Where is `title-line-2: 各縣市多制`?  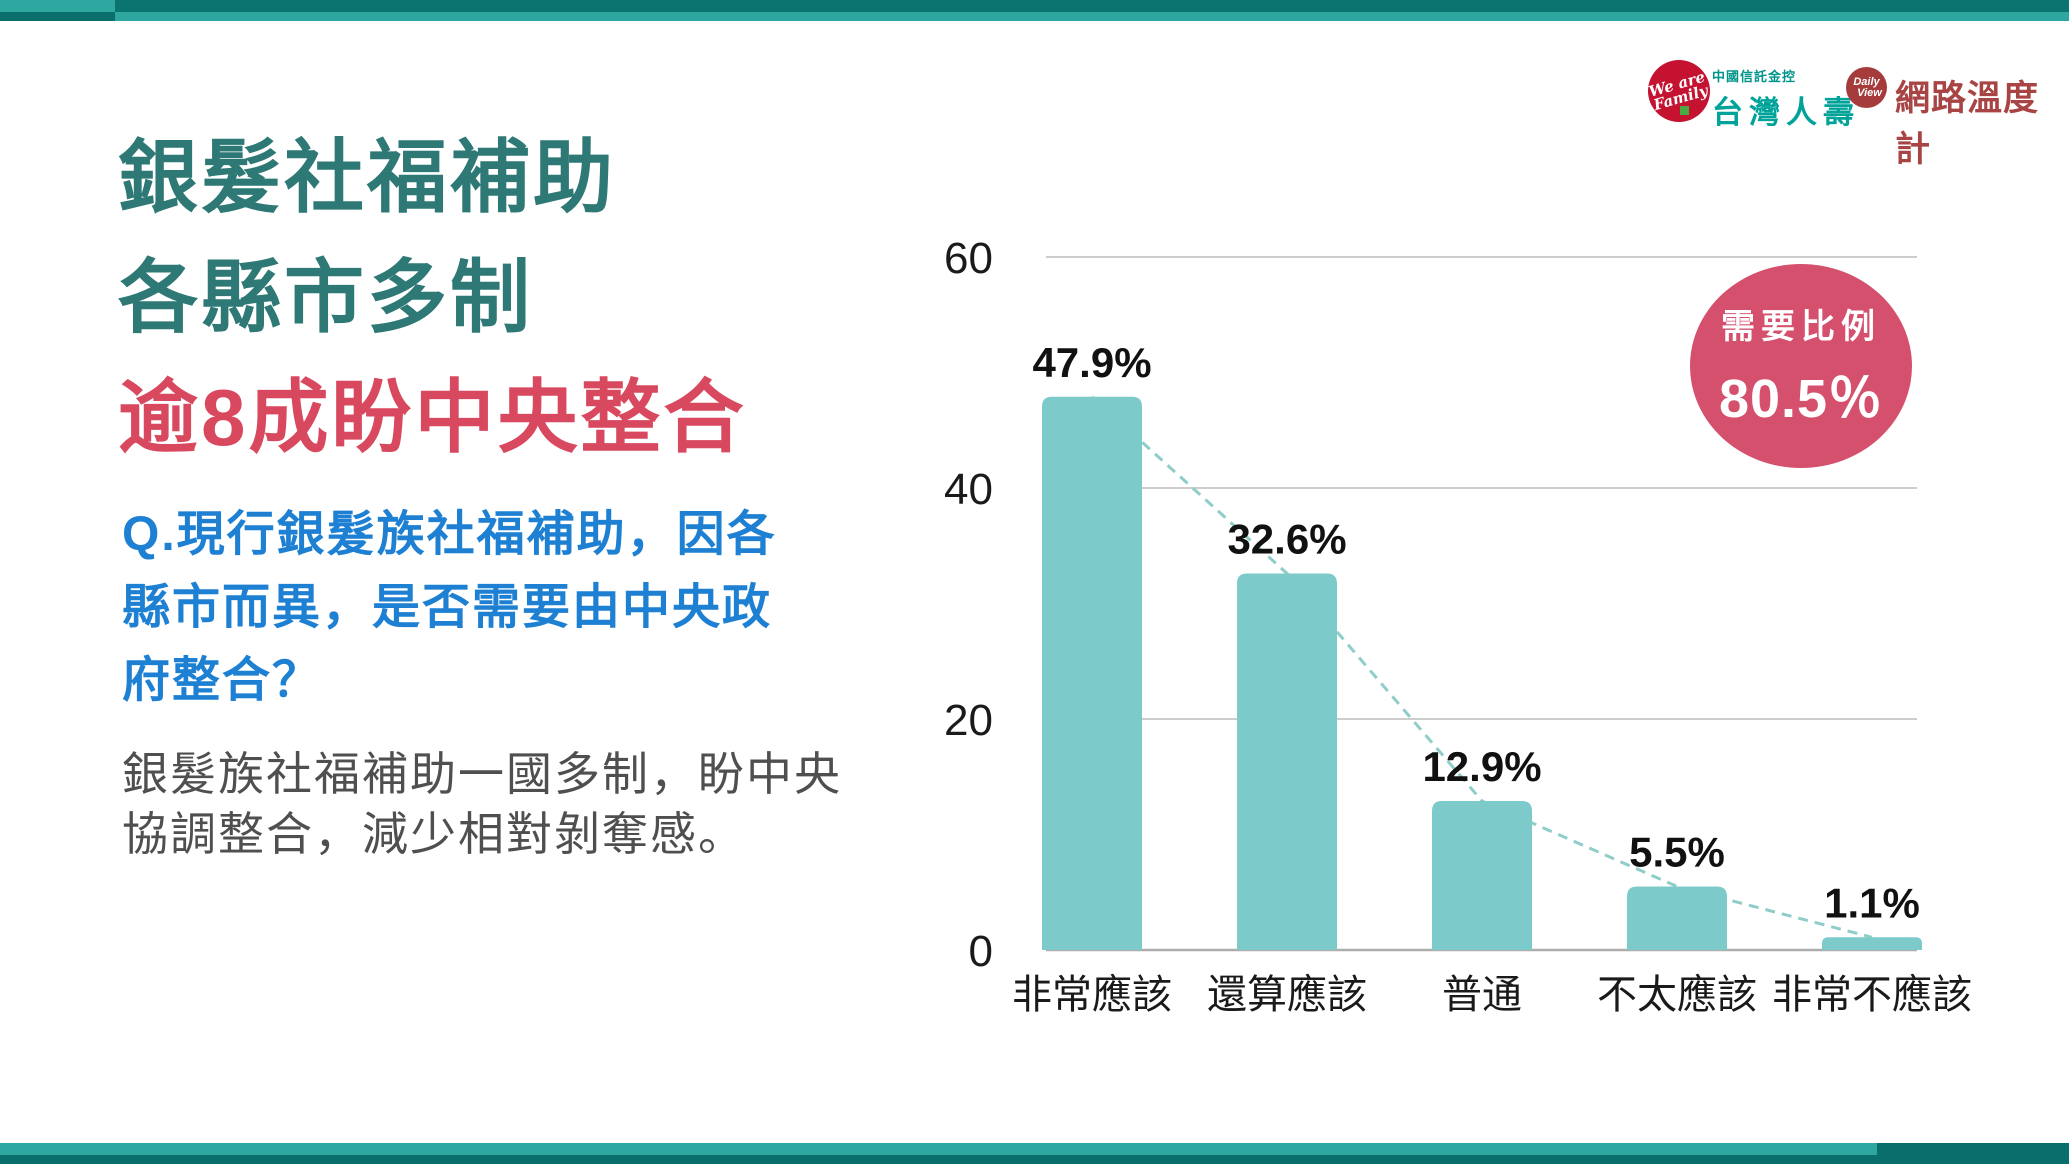 title-line-2: 各縣市多制 is located at coordinates (325, 297).